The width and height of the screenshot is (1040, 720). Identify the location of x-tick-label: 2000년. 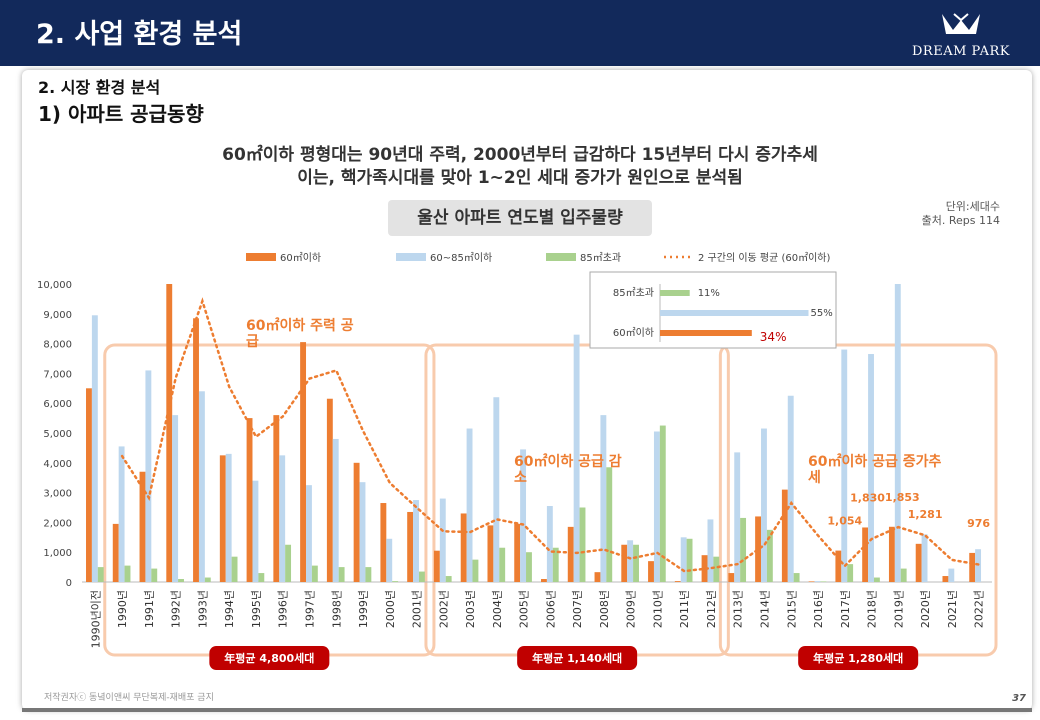
(390, 609).